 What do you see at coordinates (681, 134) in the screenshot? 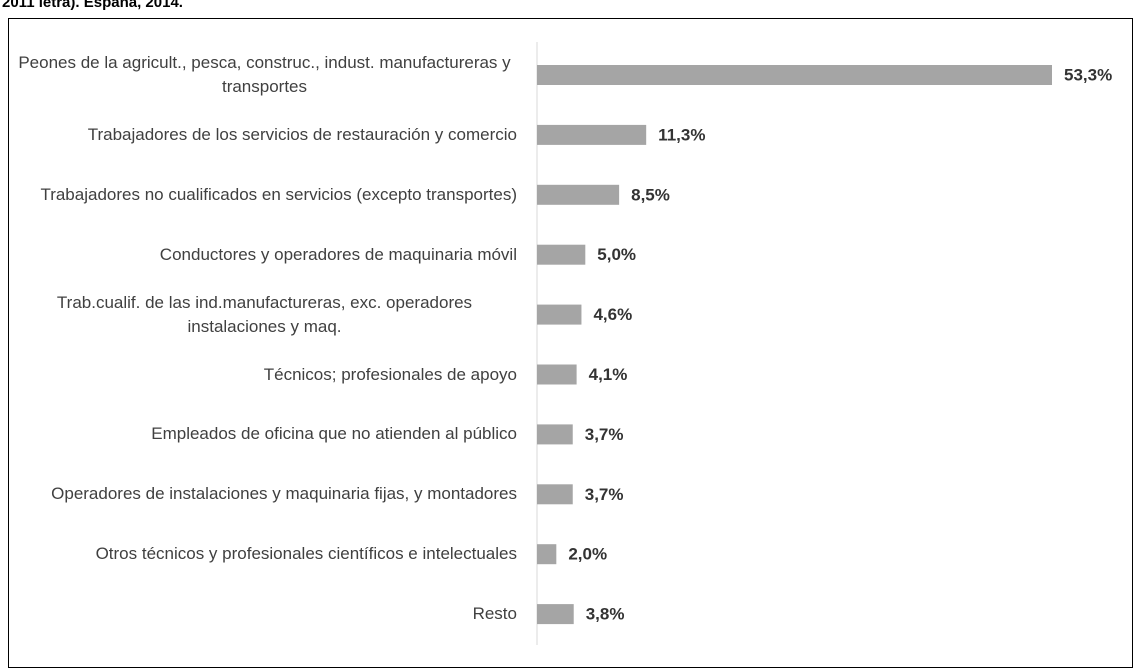
I see `value-label: 11,3%` at bounding box center [681, 134].